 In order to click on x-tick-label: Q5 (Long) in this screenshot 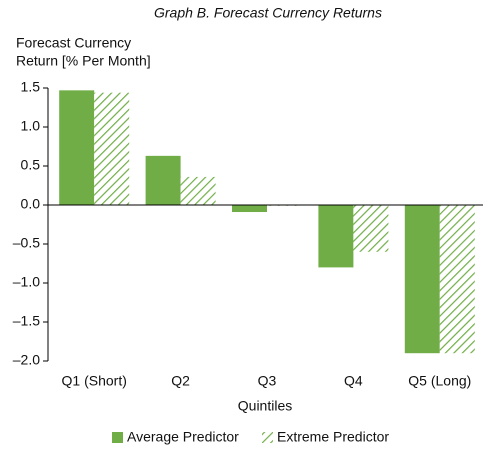, I will do `click(439, 381)`.